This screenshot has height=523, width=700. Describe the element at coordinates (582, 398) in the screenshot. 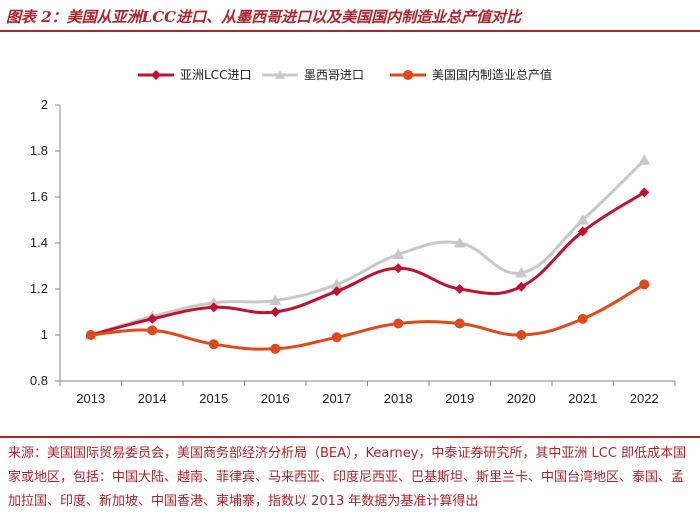

I see `x-tick-label: 2021` at that location.